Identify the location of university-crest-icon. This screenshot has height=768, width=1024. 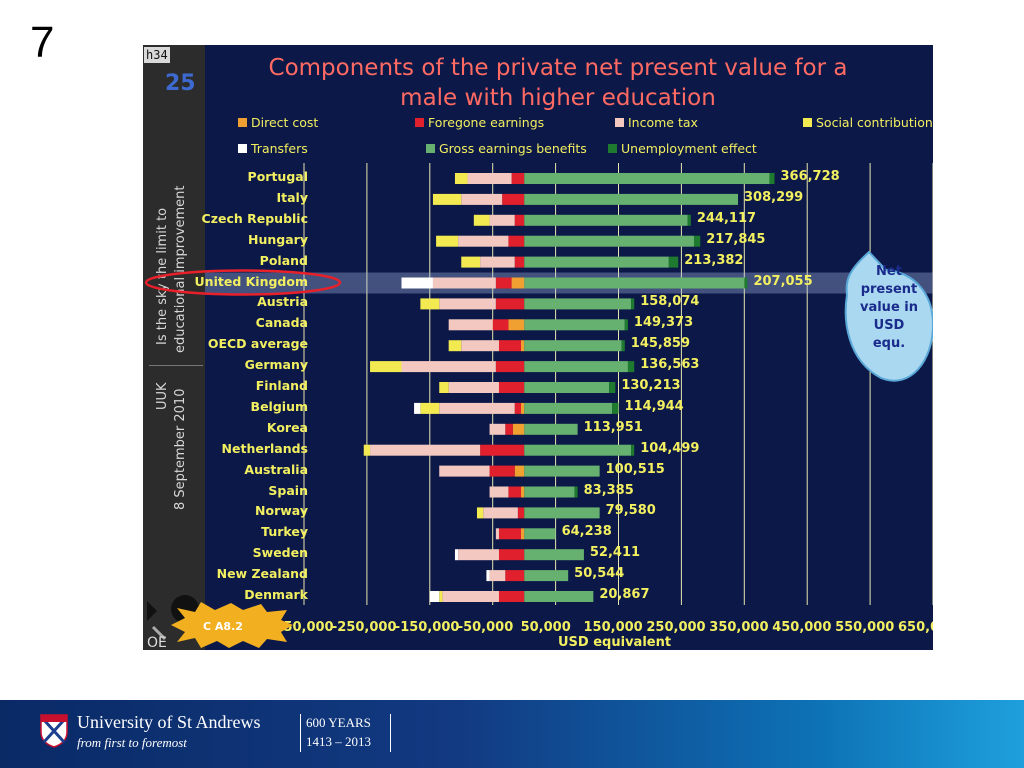
(54, 731).